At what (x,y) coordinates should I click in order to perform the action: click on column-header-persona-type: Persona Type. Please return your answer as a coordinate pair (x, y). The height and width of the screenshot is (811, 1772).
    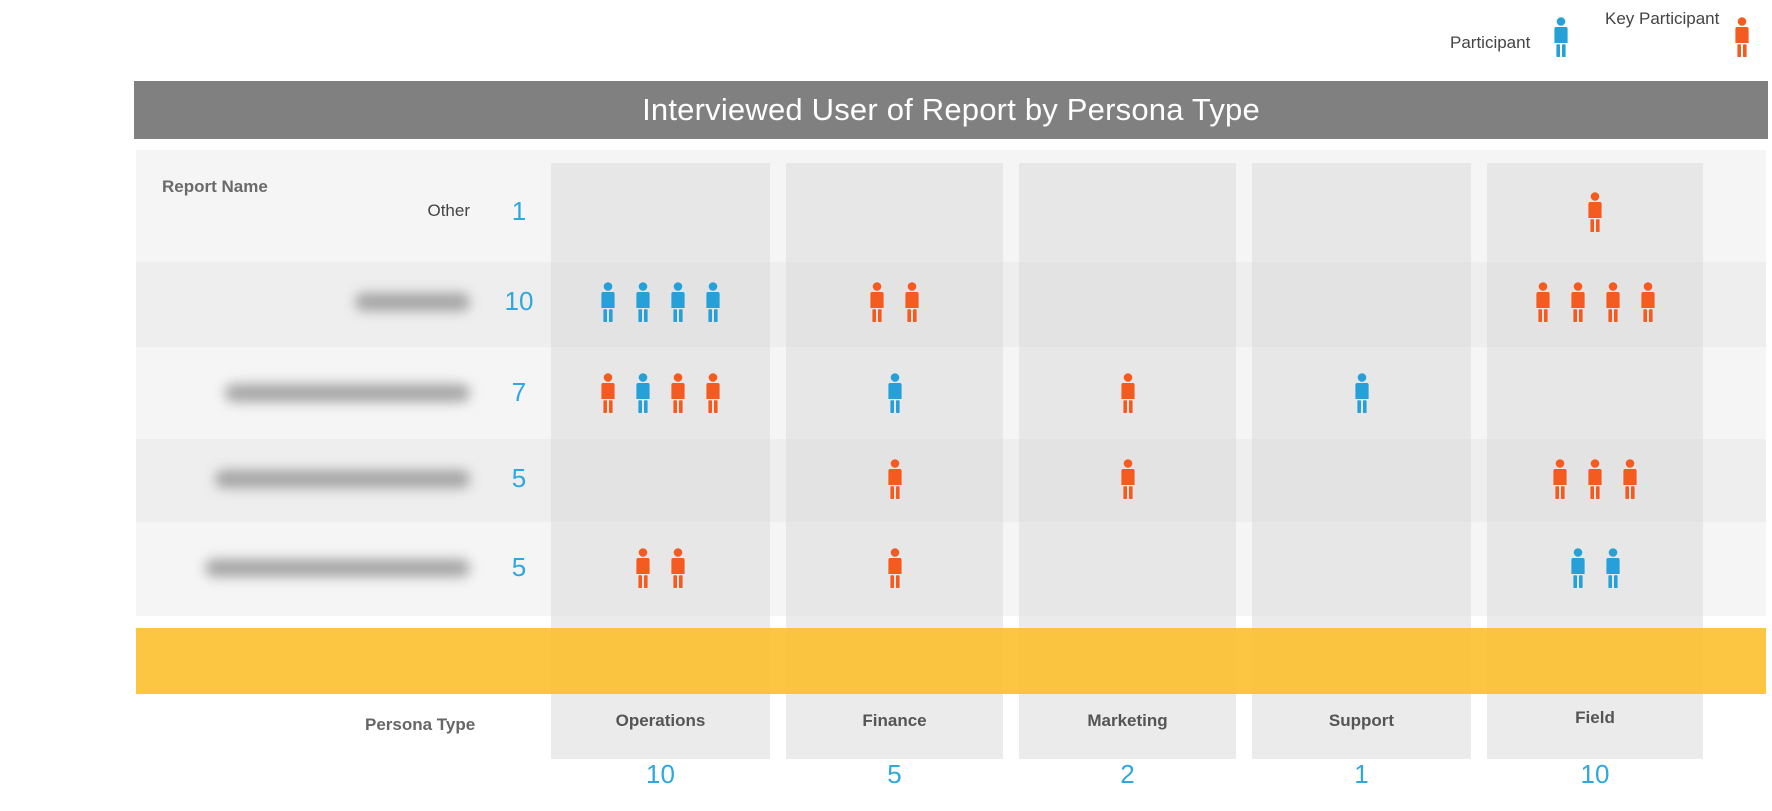
    Looking at the image, I should click on (420, 724).